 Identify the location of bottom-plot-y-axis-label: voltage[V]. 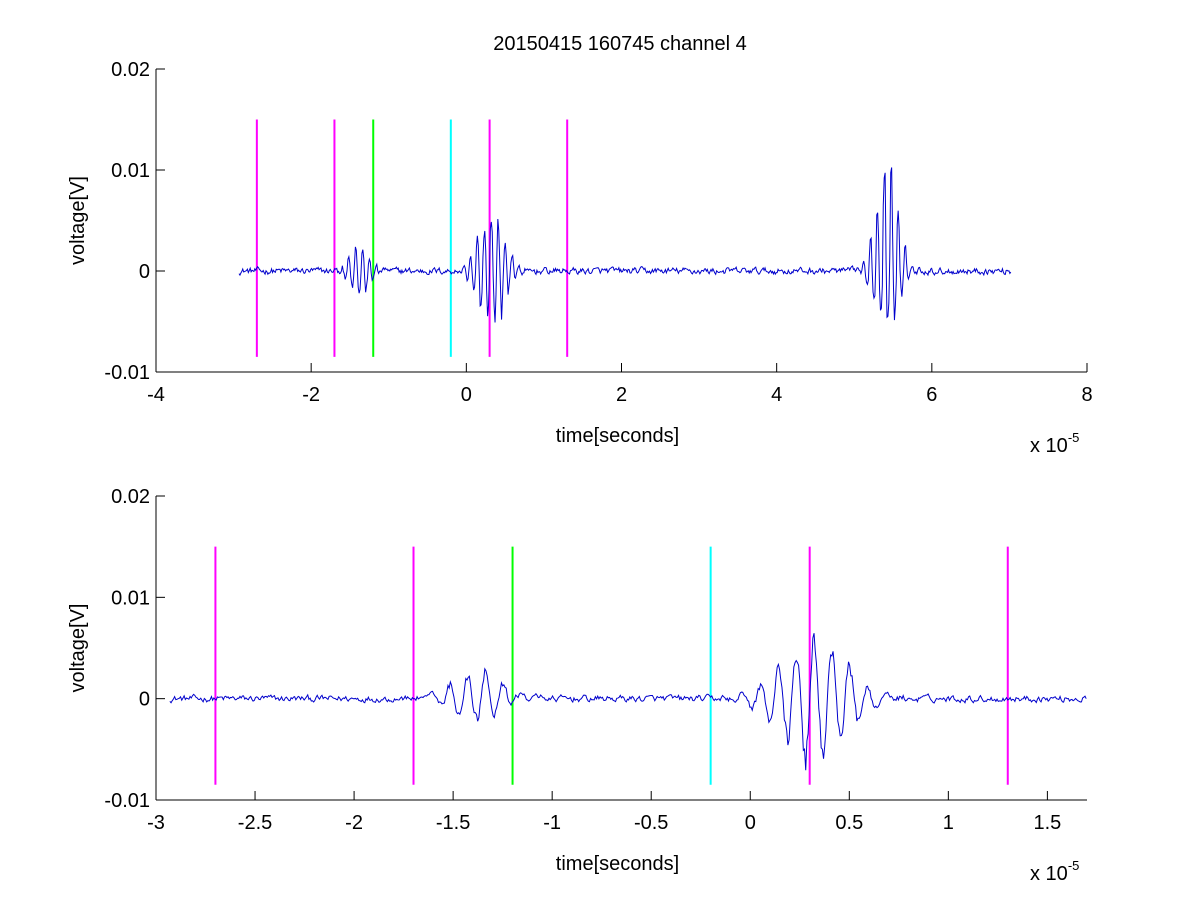
(78, 648).